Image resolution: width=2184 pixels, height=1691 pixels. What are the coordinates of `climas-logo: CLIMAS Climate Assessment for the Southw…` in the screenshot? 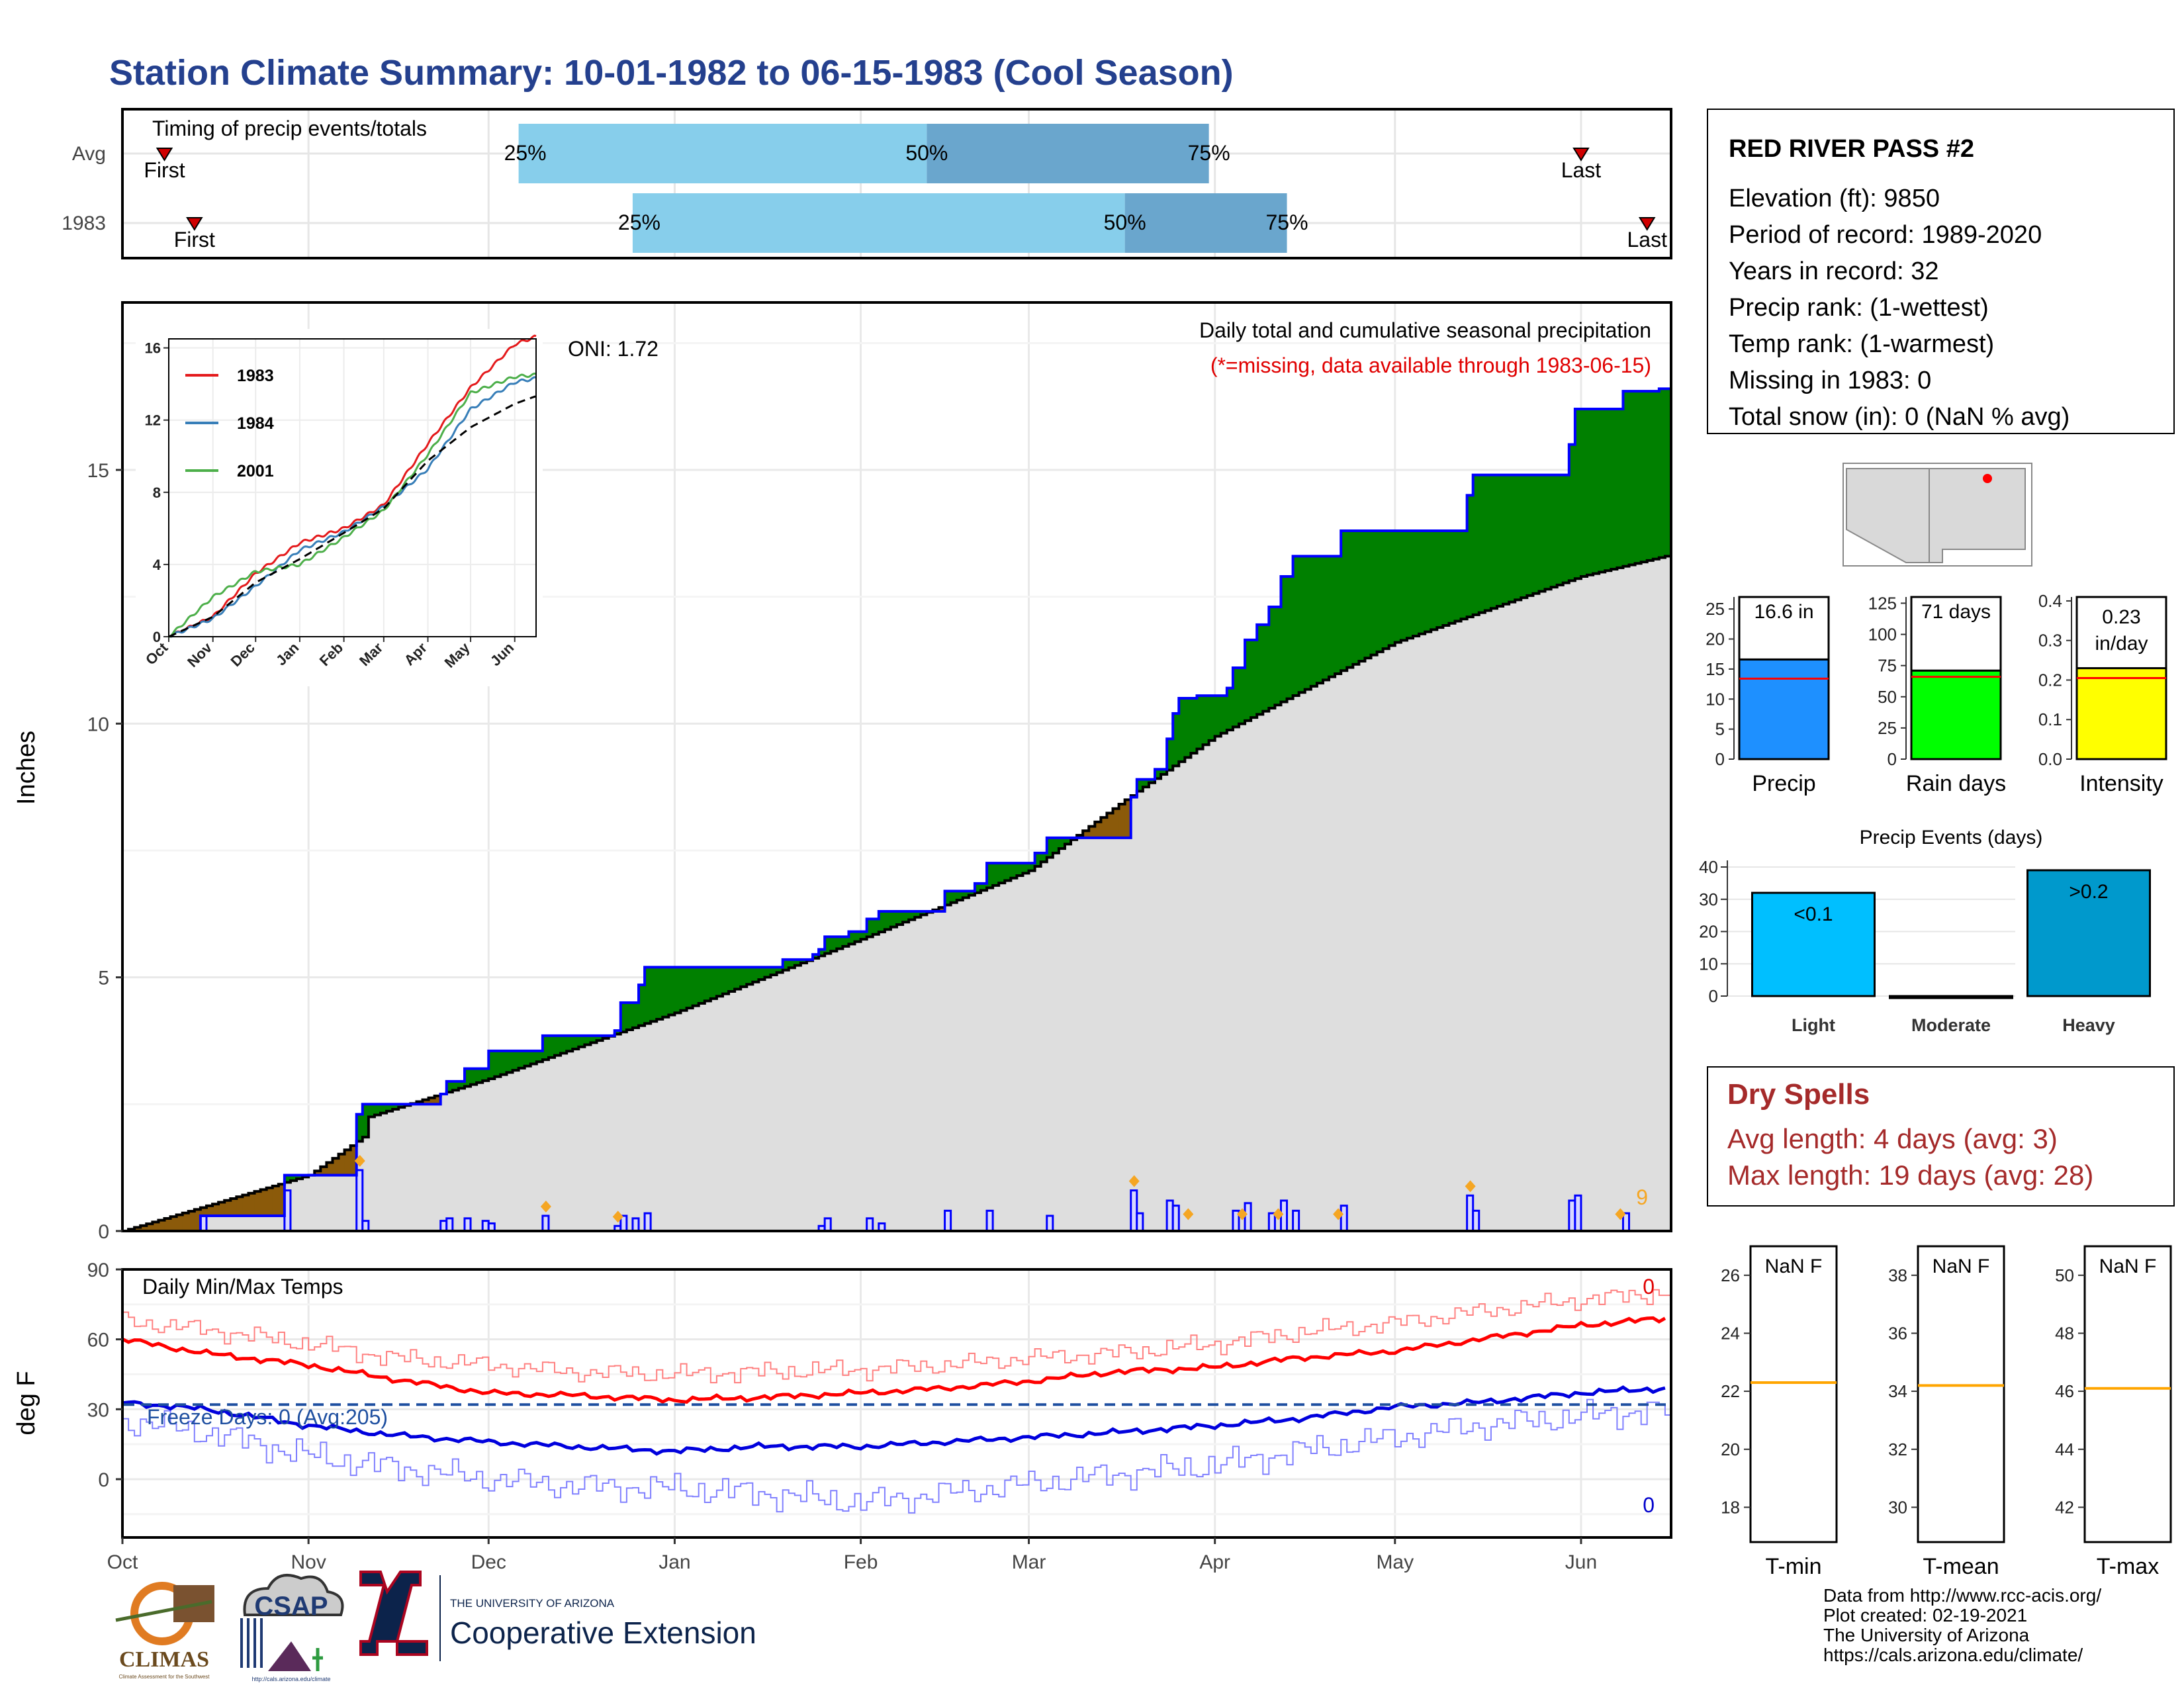 It's located at (164, 1631).